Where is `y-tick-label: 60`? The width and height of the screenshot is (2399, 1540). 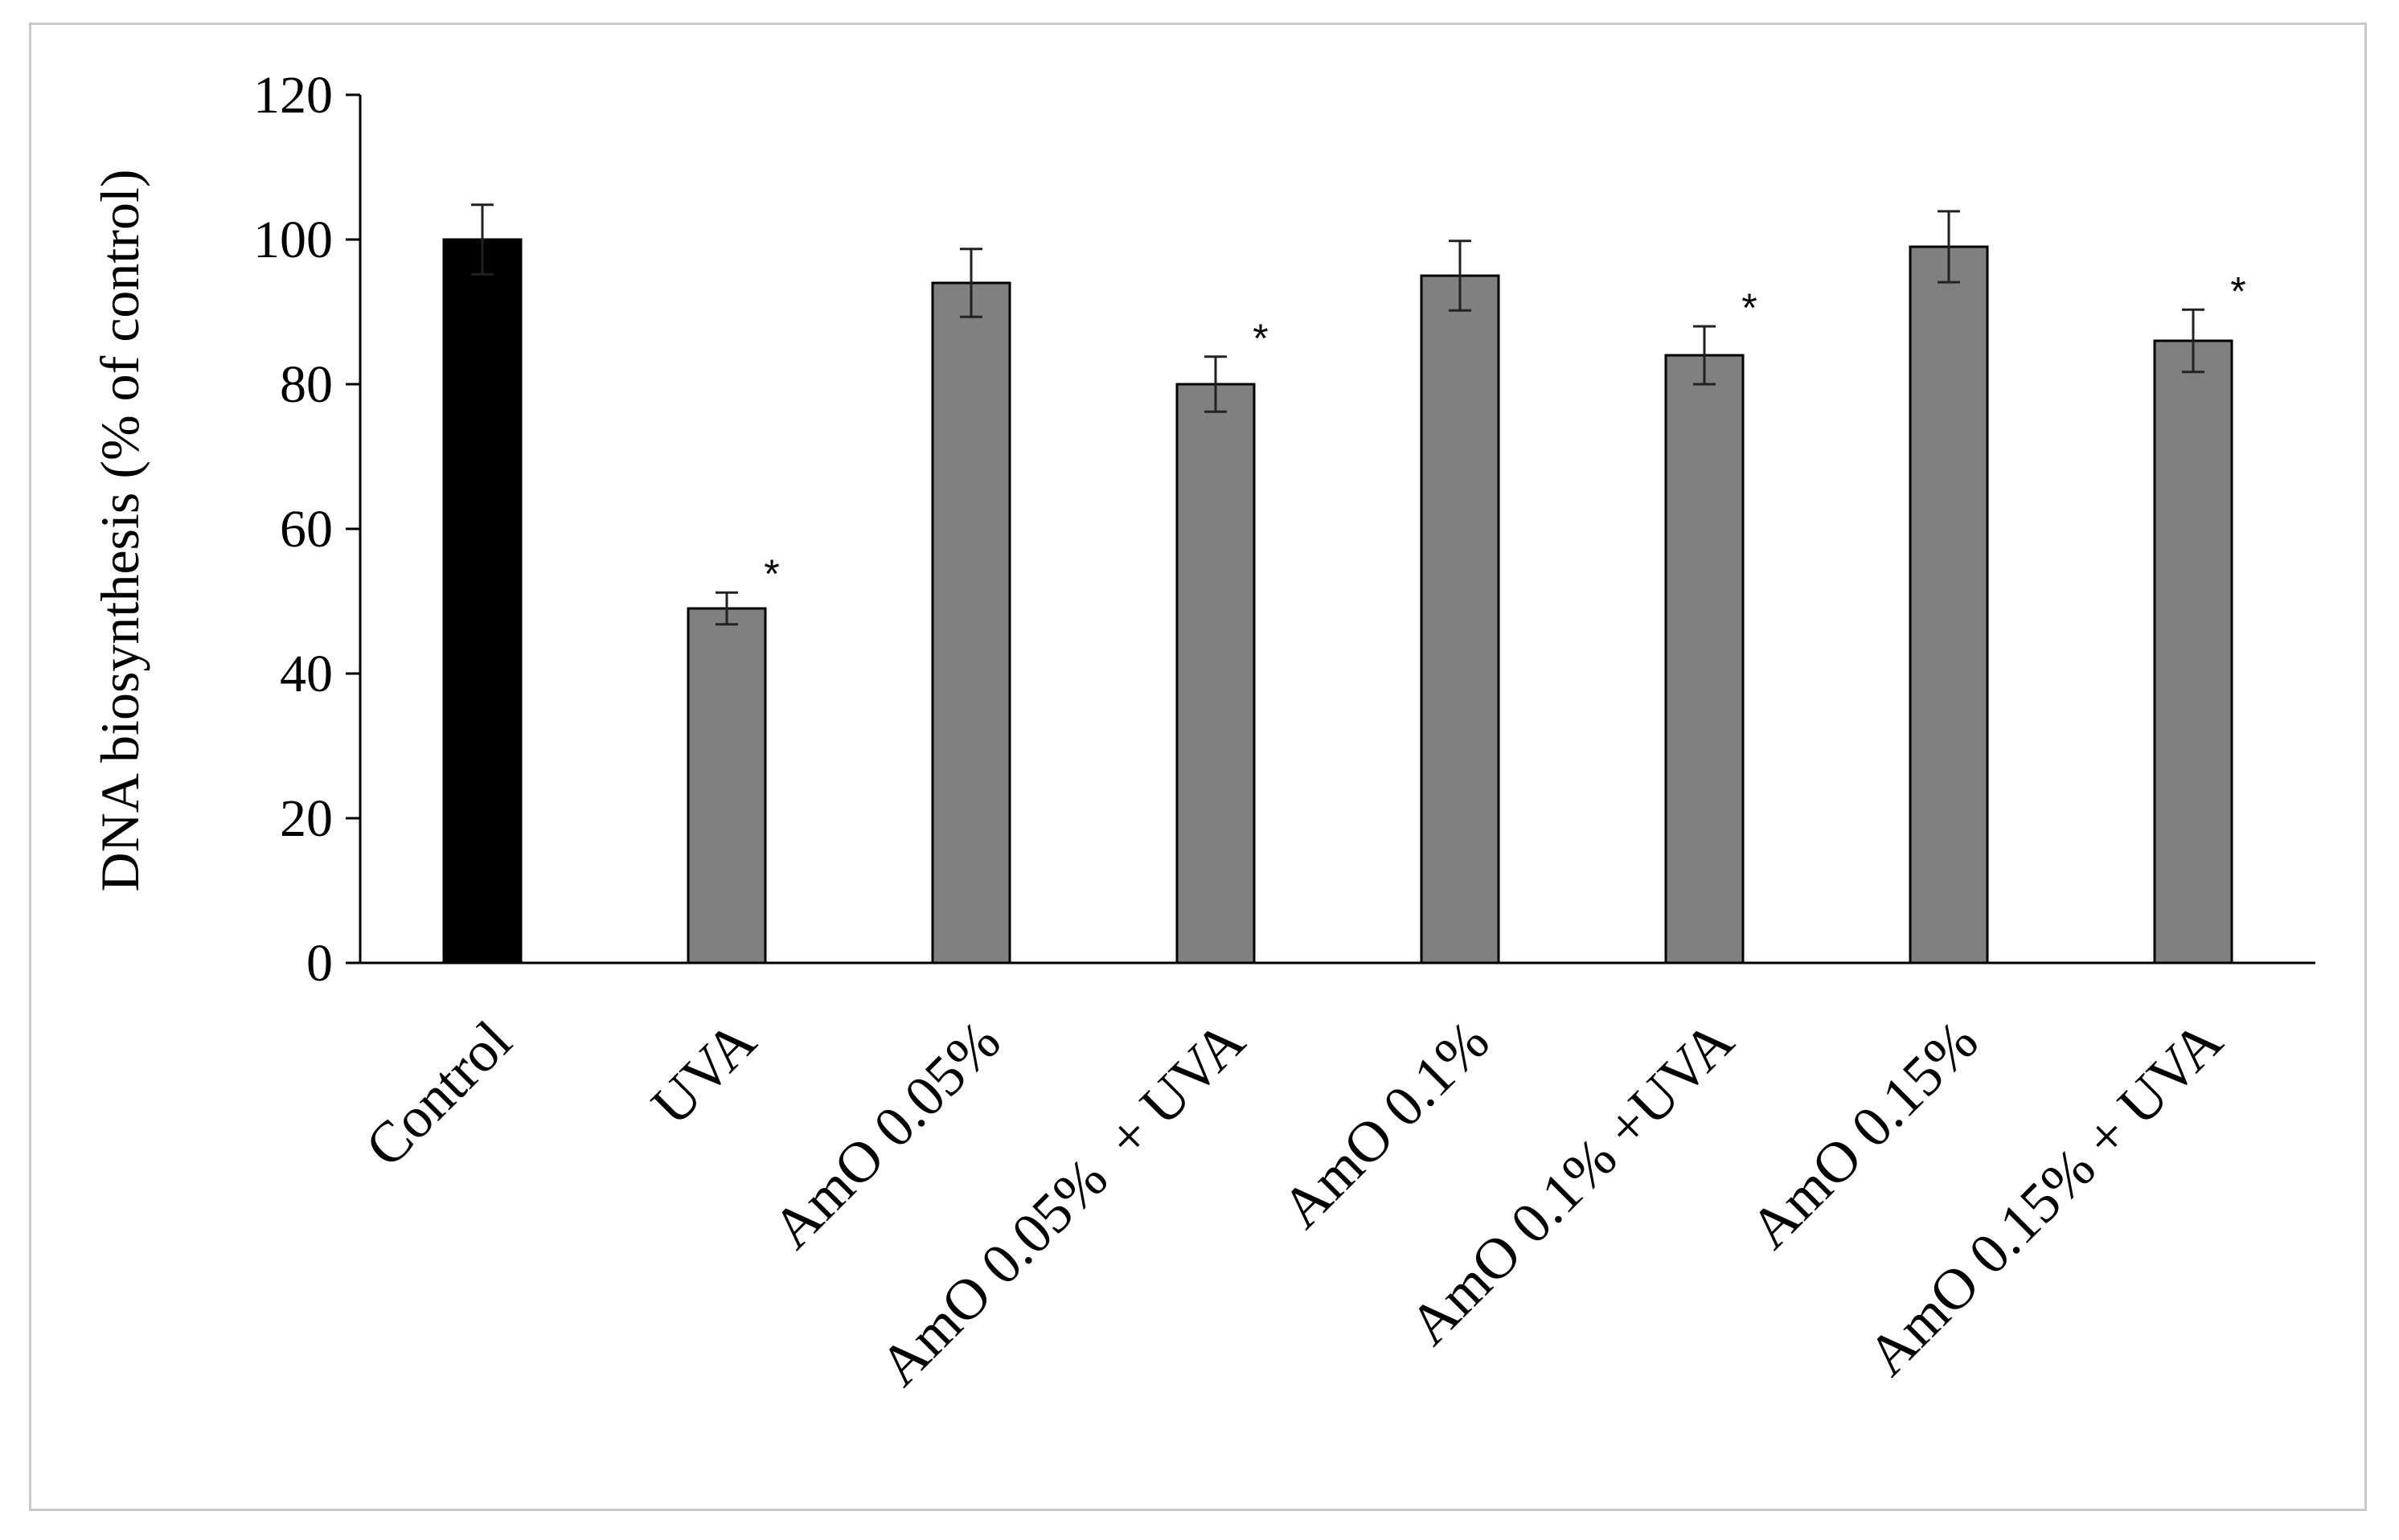 y-tick-label: 60 is located at coordinates (306, 529).